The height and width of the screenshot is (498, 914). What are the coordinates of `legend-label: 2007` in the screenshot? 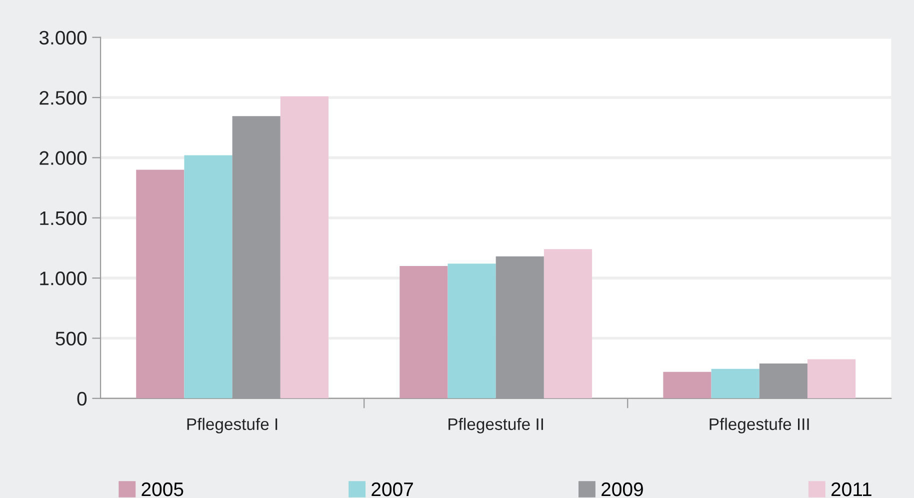 It's located at (392, 489).